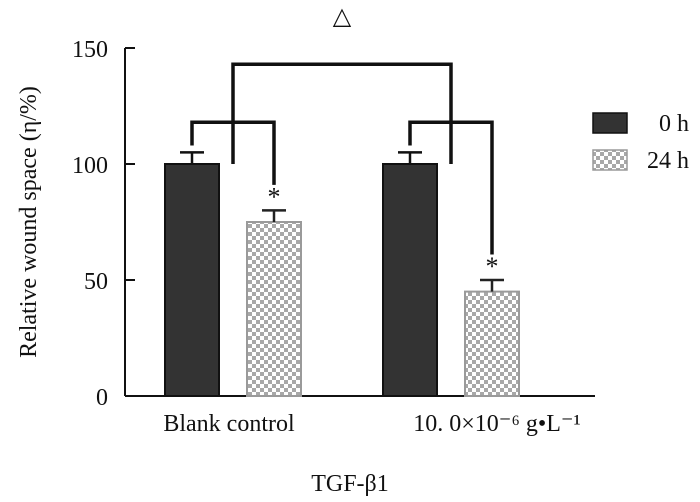  What do you see at coordinates (610, 123) in the screenshot?
I see `legend-swatch-0h` at bounding box center [610, 123].